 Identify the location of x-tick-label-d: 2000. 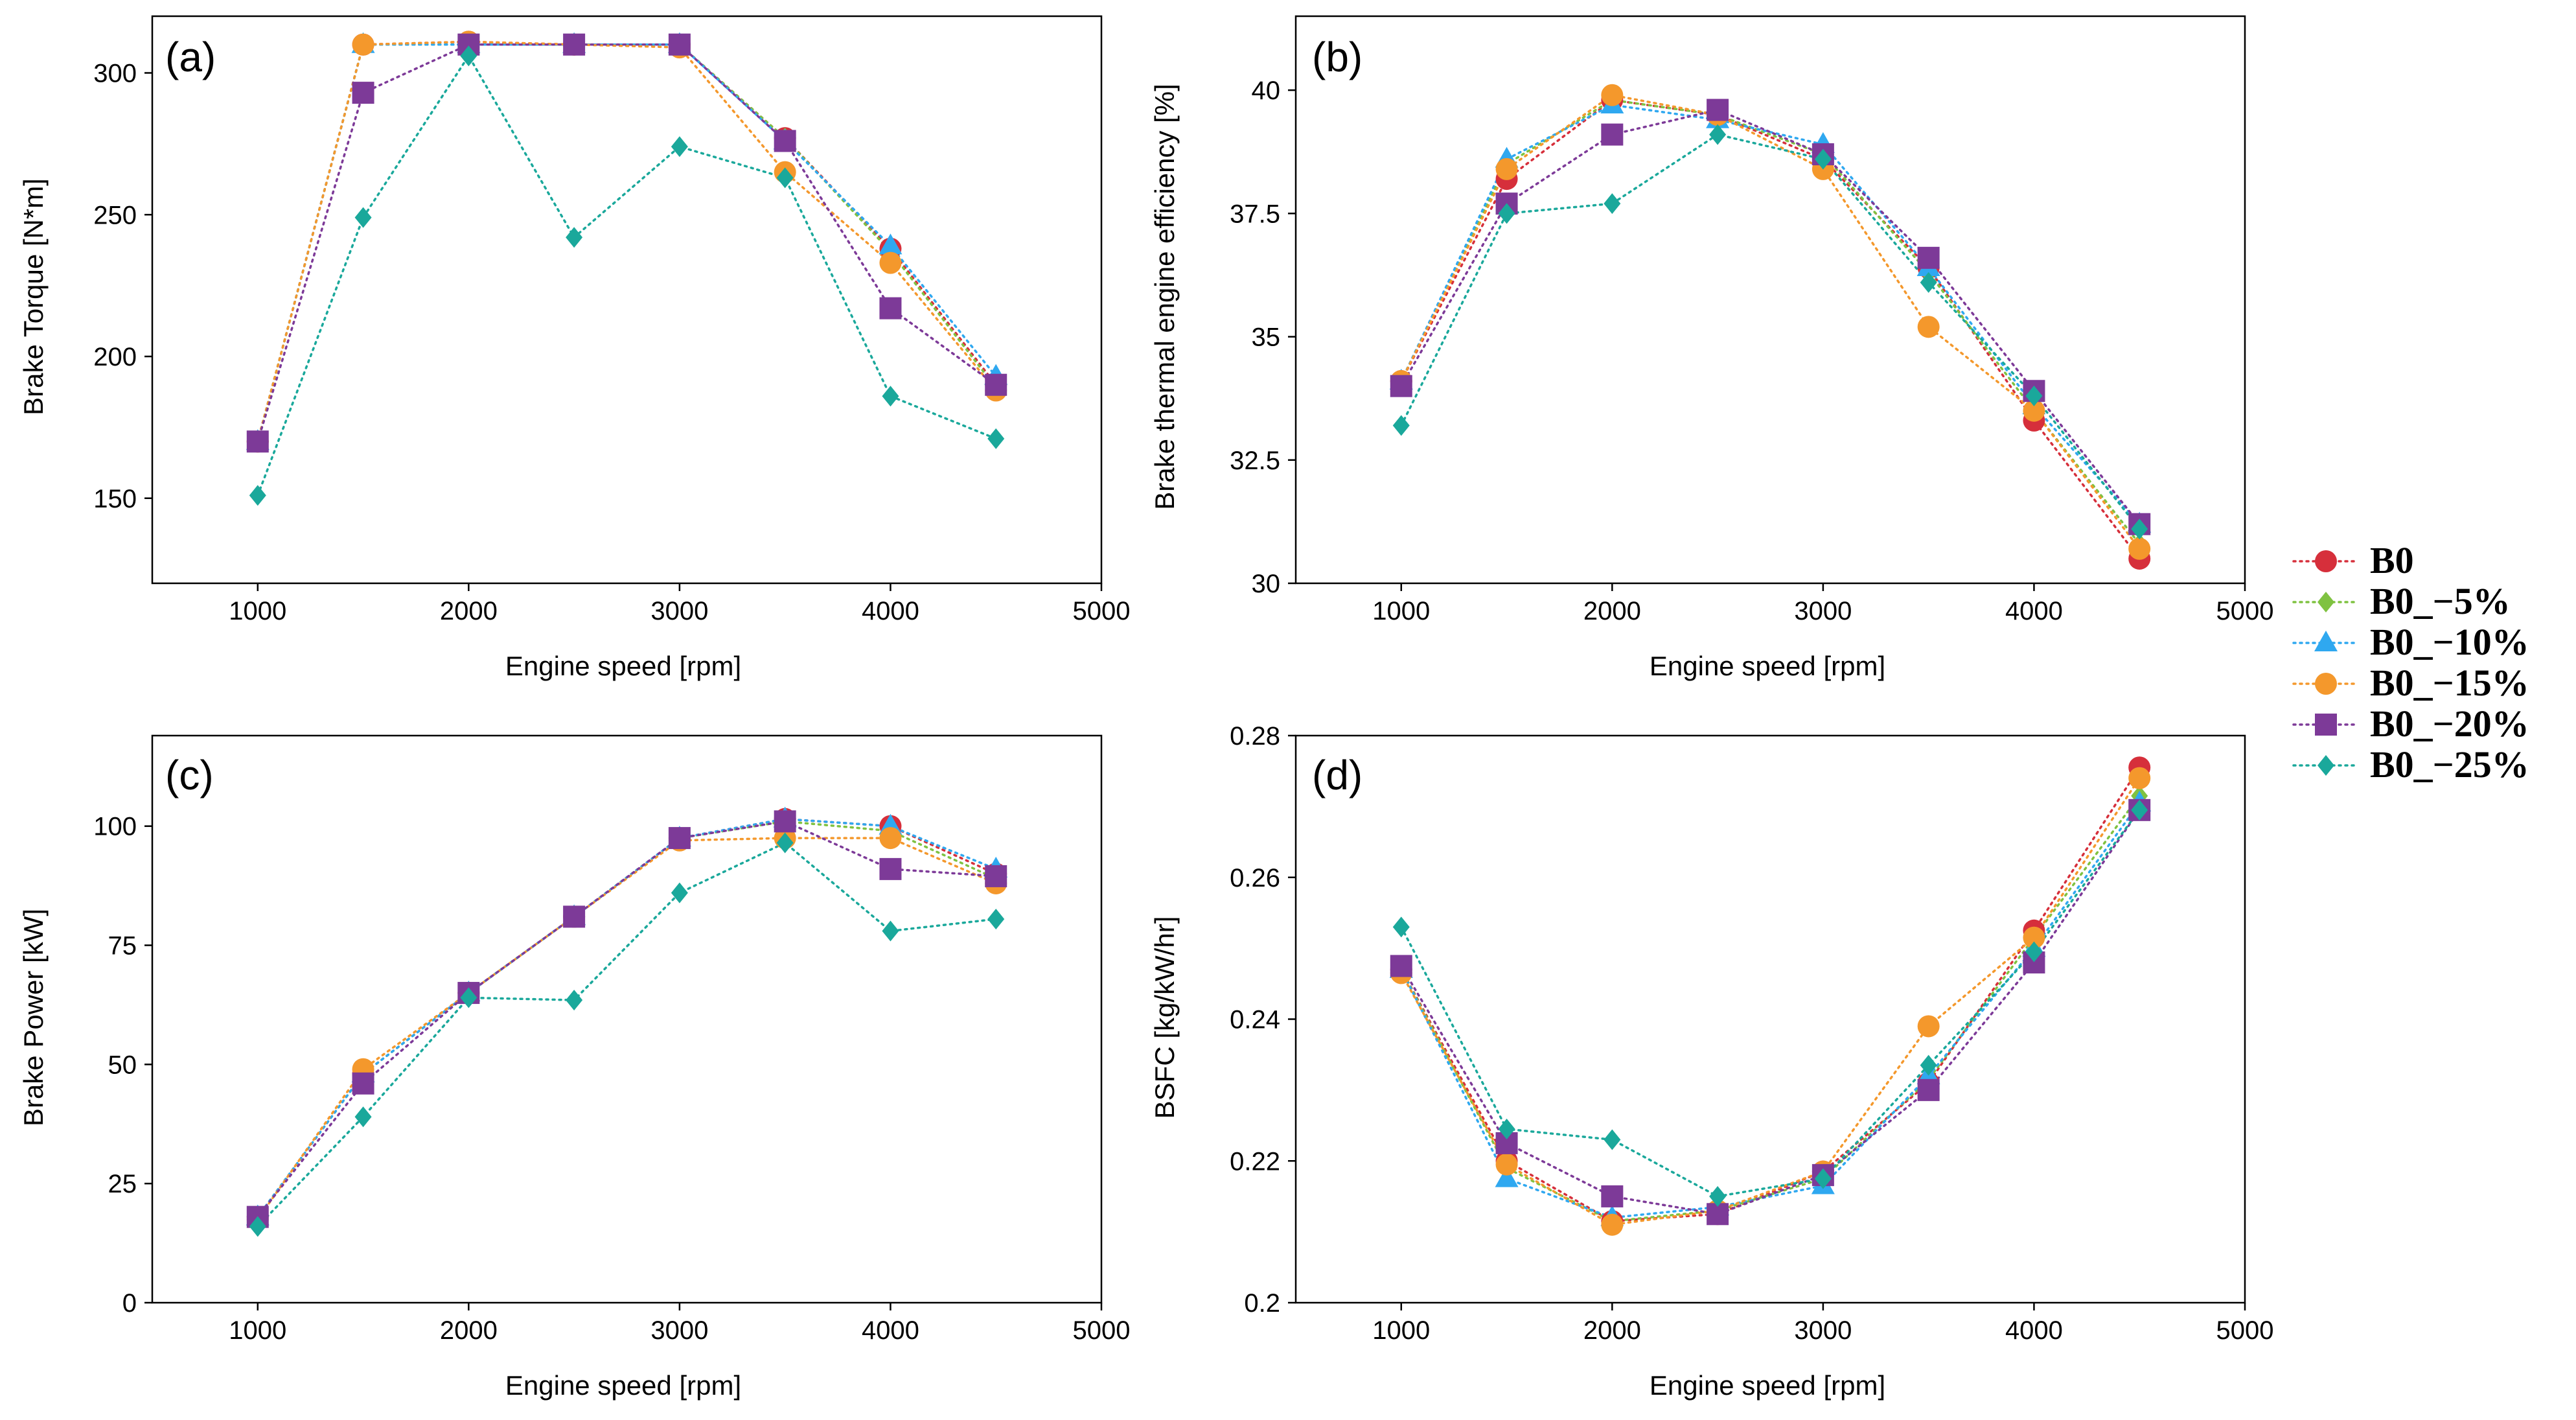
(1612, 1330).